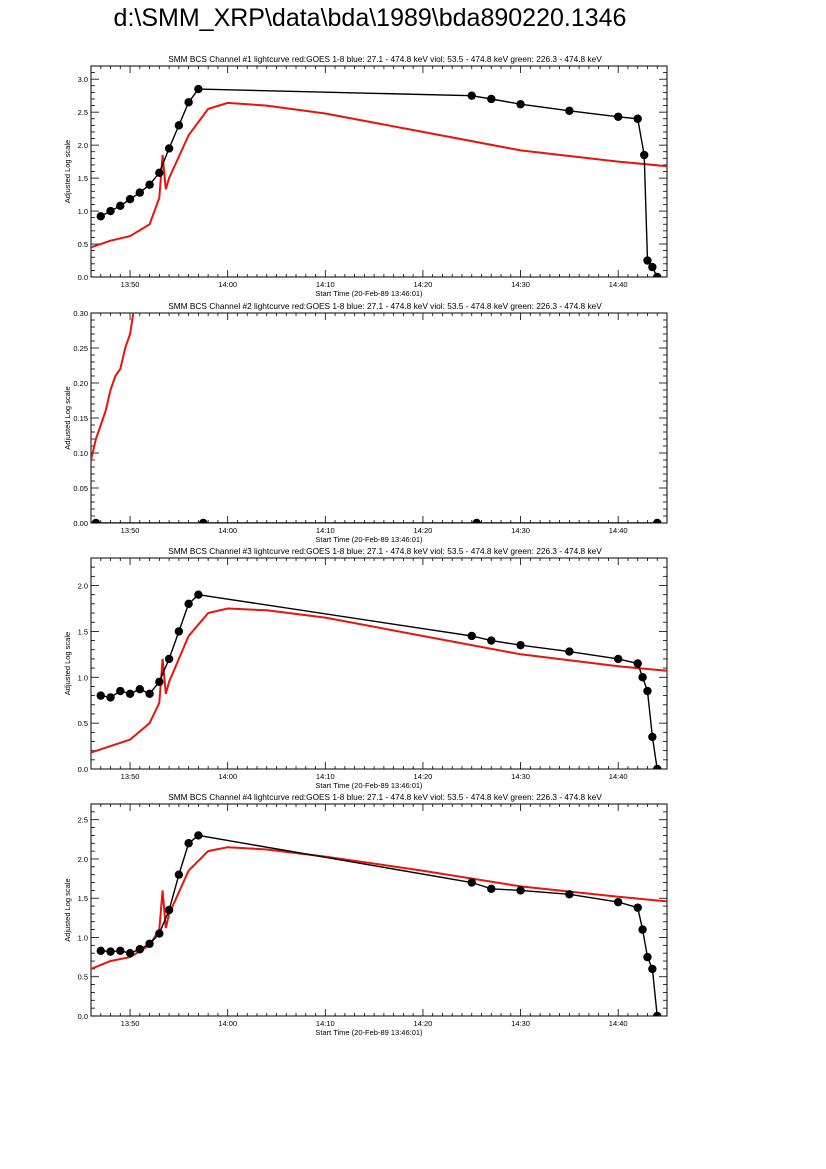 This screenshot has width=826, height=1169. I want to click on y-tick-label: 3.0, so click(83, 79).